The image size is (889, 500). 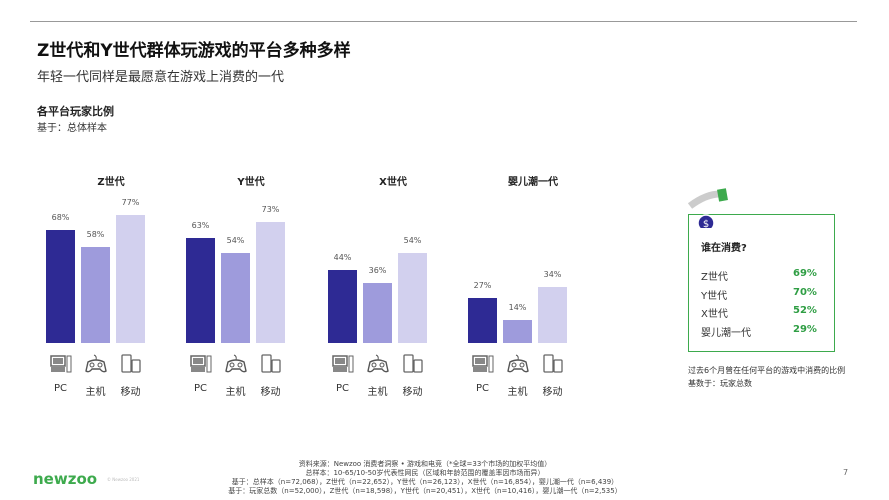 What do you see at coordinates (805, 292) in the screenshot?
I see `spending-value: 70%` at bounding box center [805, 292].